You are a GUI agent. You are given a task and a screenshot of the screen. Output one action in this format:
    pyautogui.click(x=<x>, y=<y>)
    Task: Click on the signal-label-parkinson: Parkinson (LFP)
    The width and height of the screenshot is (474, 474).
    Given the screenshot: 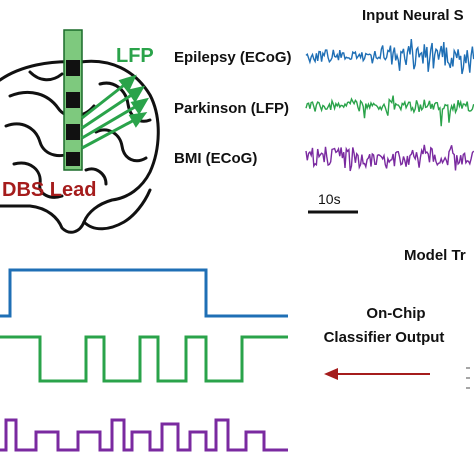 What is the action you would take?
    pyautogui.click(x=231, y=108)
    